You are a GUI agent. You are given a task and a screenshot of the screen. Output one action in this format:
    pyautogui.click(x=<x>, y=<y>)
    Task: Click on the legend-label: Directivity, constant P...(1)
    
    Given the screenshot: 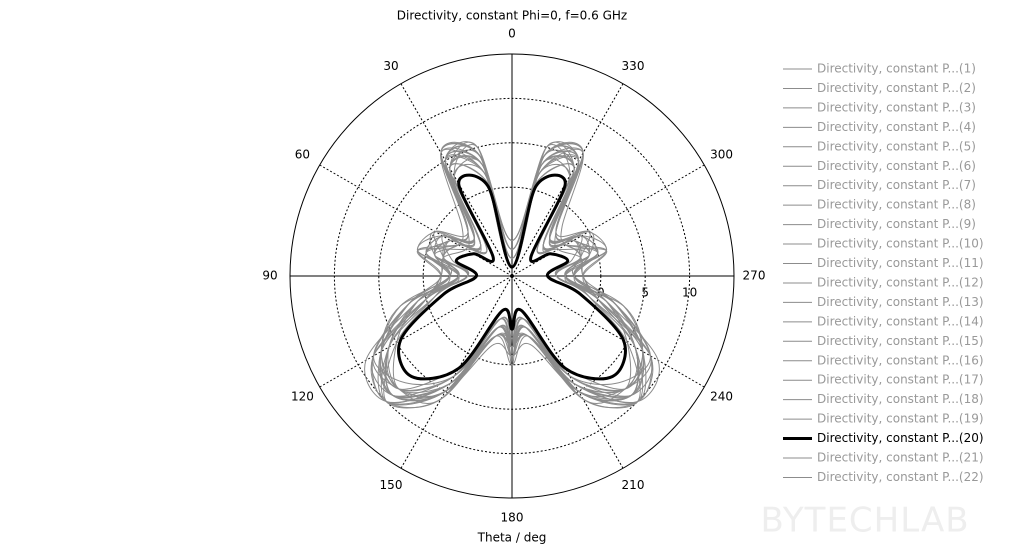 What is the action you would take?
    pyautogui.click(x=896, y=69)
    